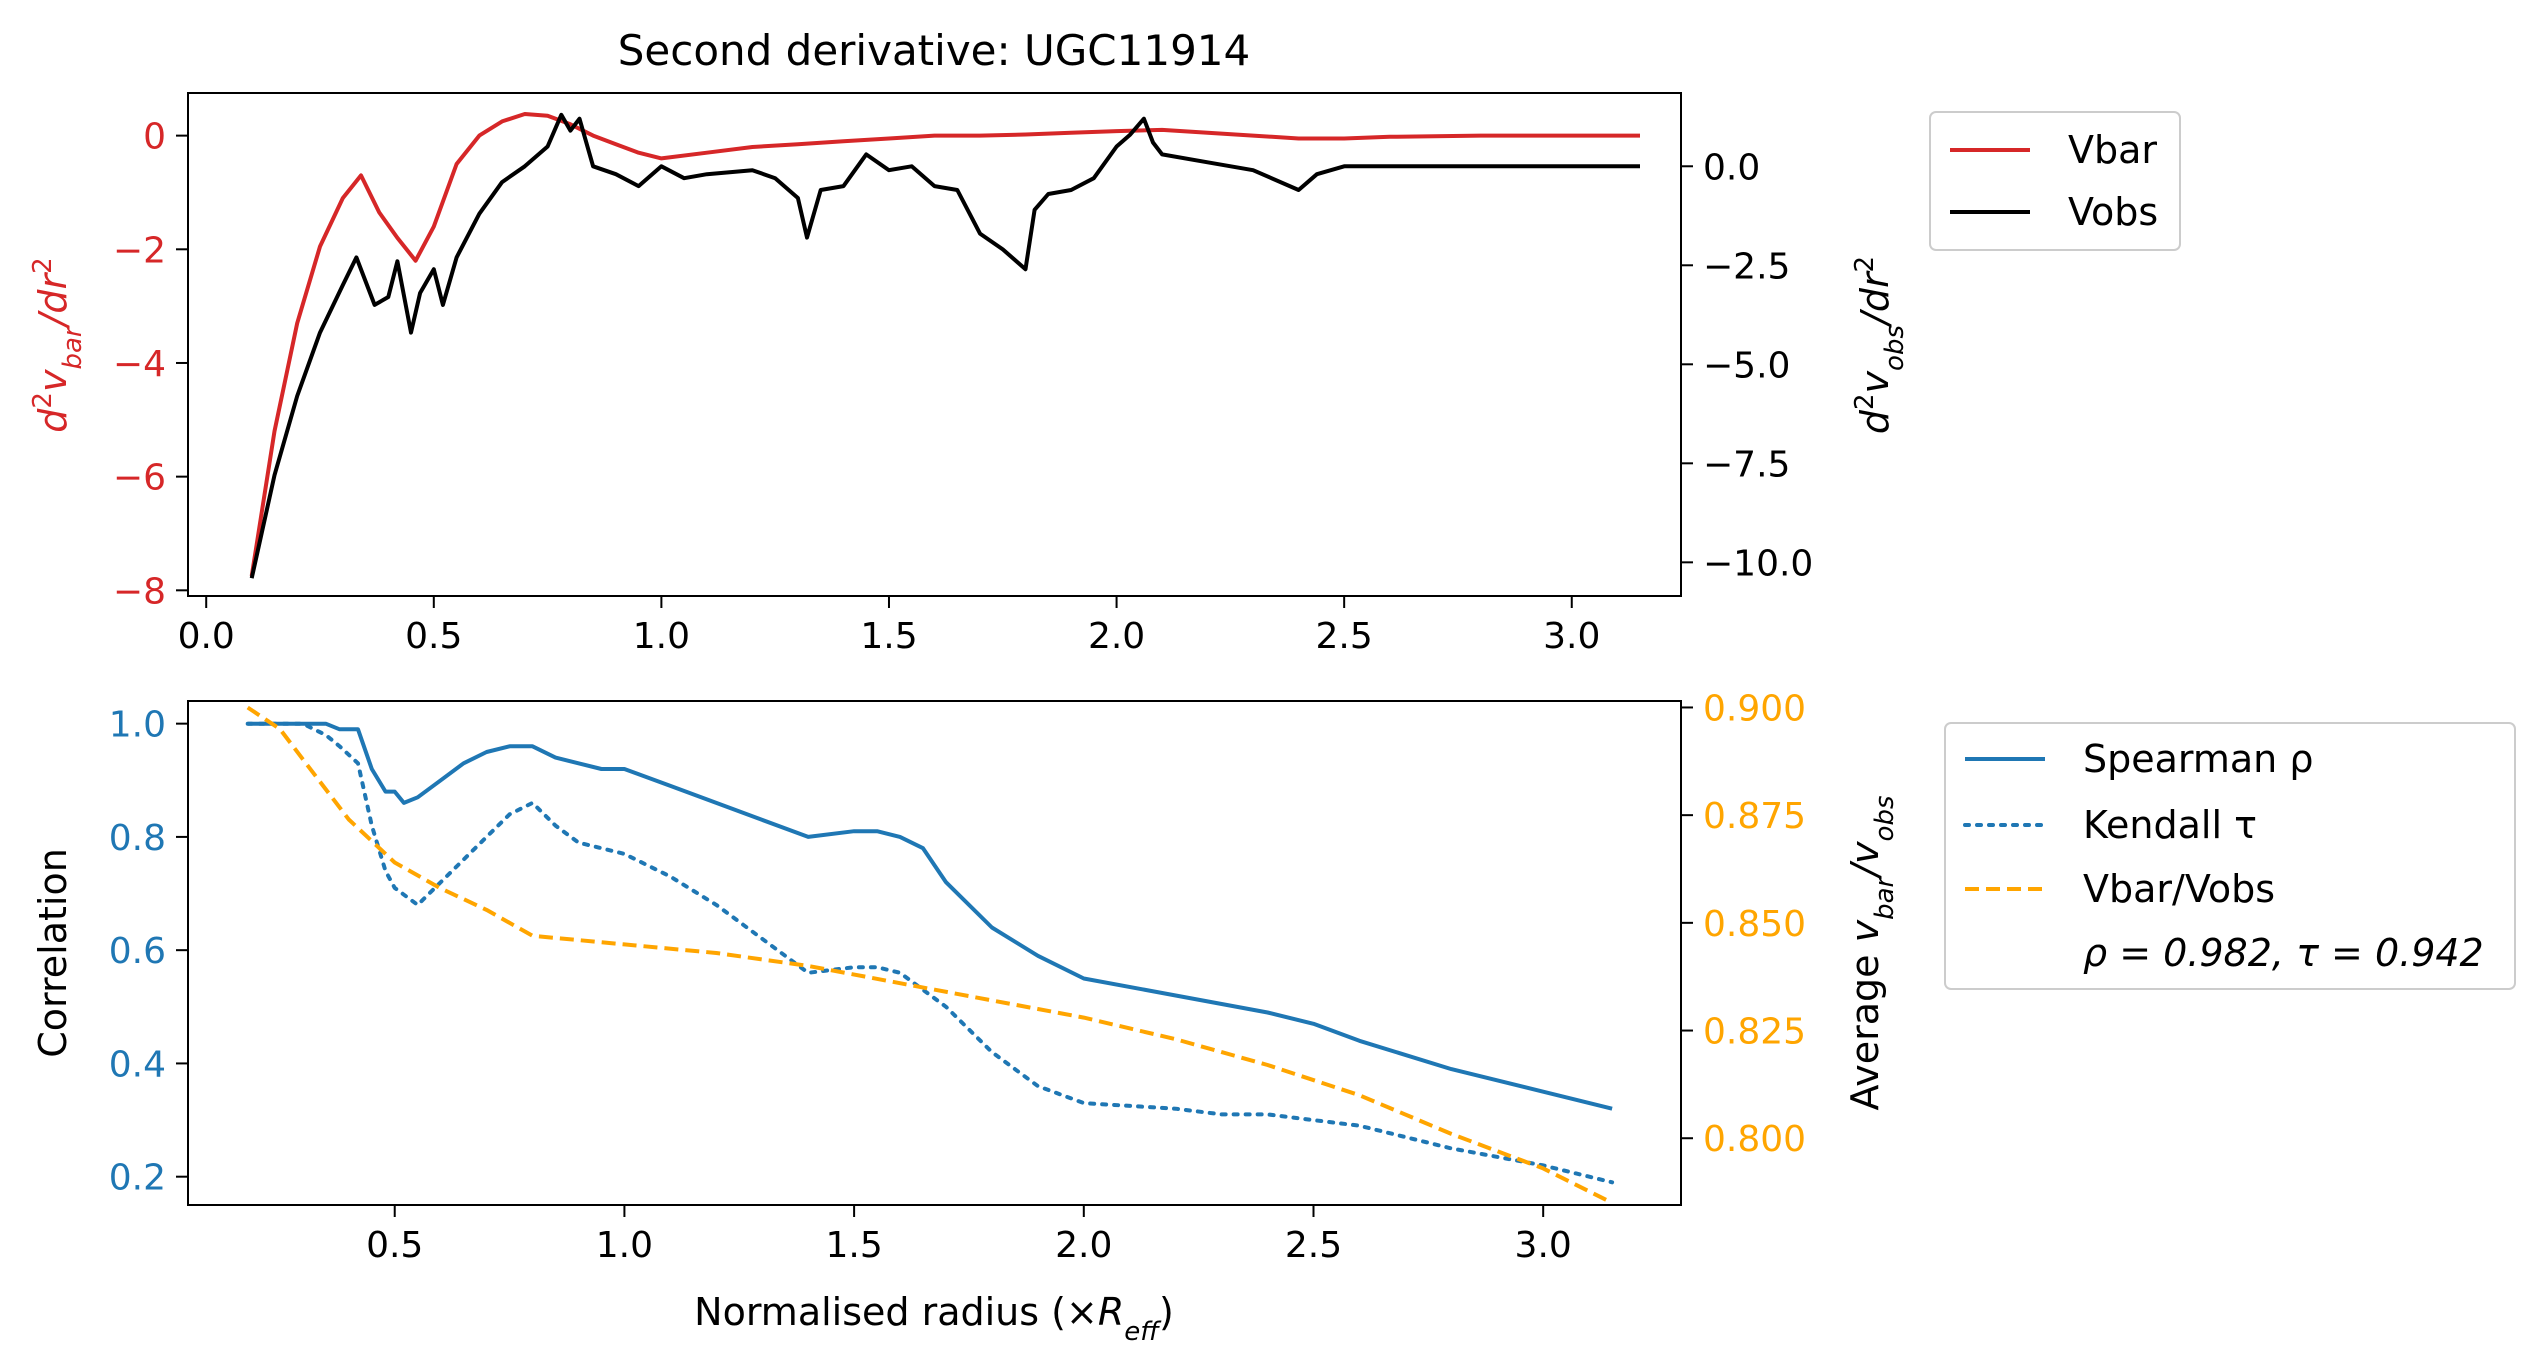 This screenshot has width=2531, height=1362. What do you see at coordinates (137, 725) in the screenshot?
I see `bottom-left-ytick-label: 1.0` at bounding box center [137, 725].